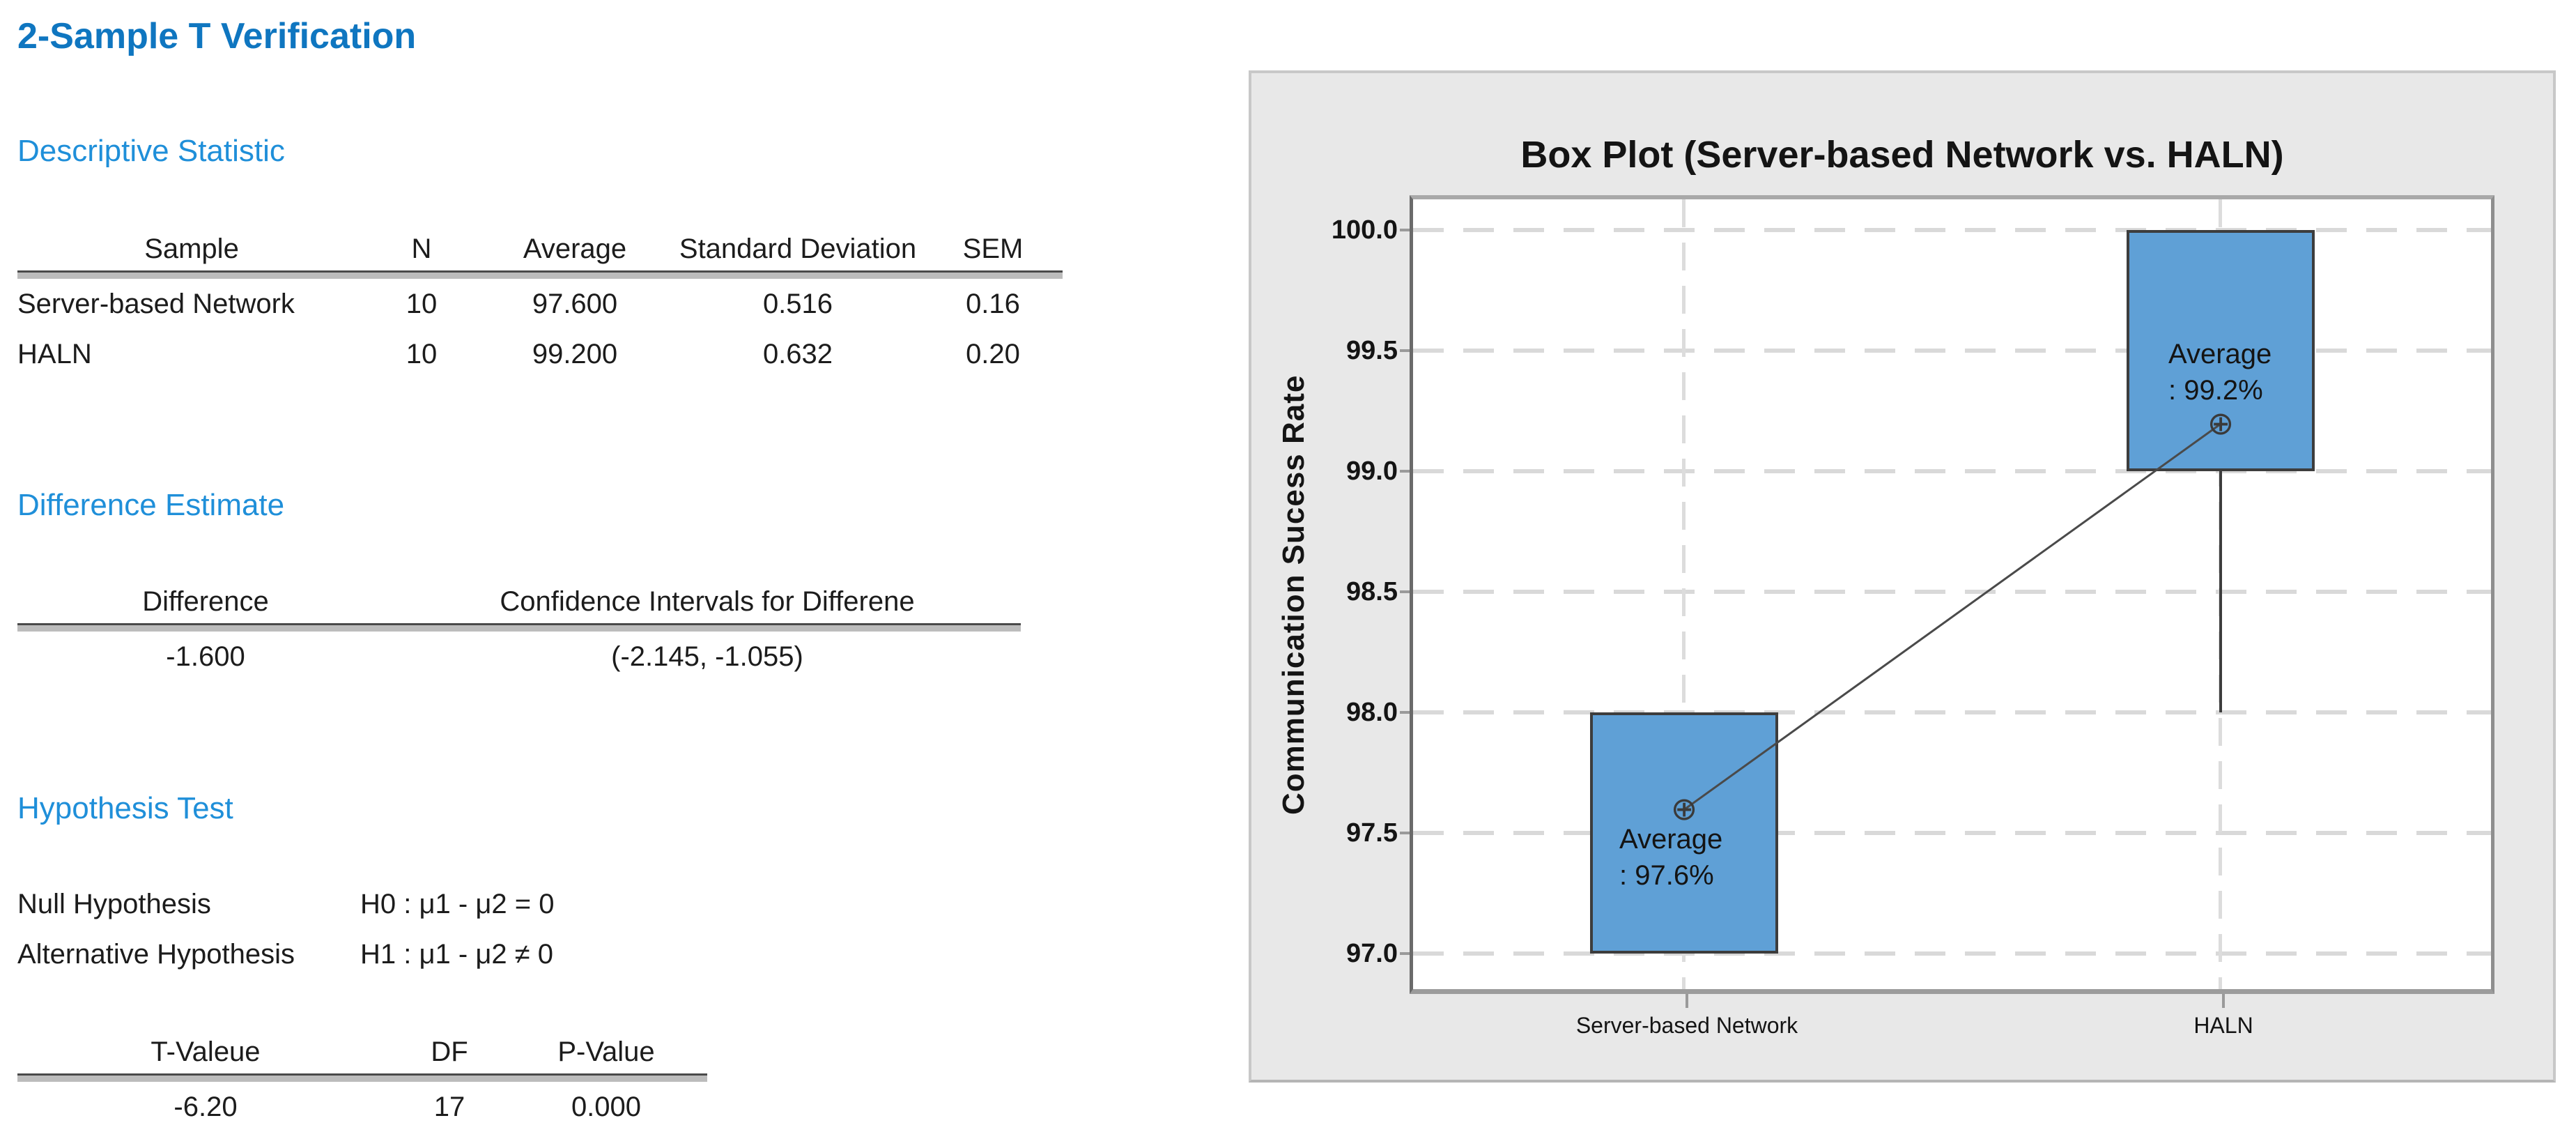 Image resolution: width=2576 pixels, height=1132 pixels. I want to click on annotation-line: : 99.2%, so click(2215, 390).